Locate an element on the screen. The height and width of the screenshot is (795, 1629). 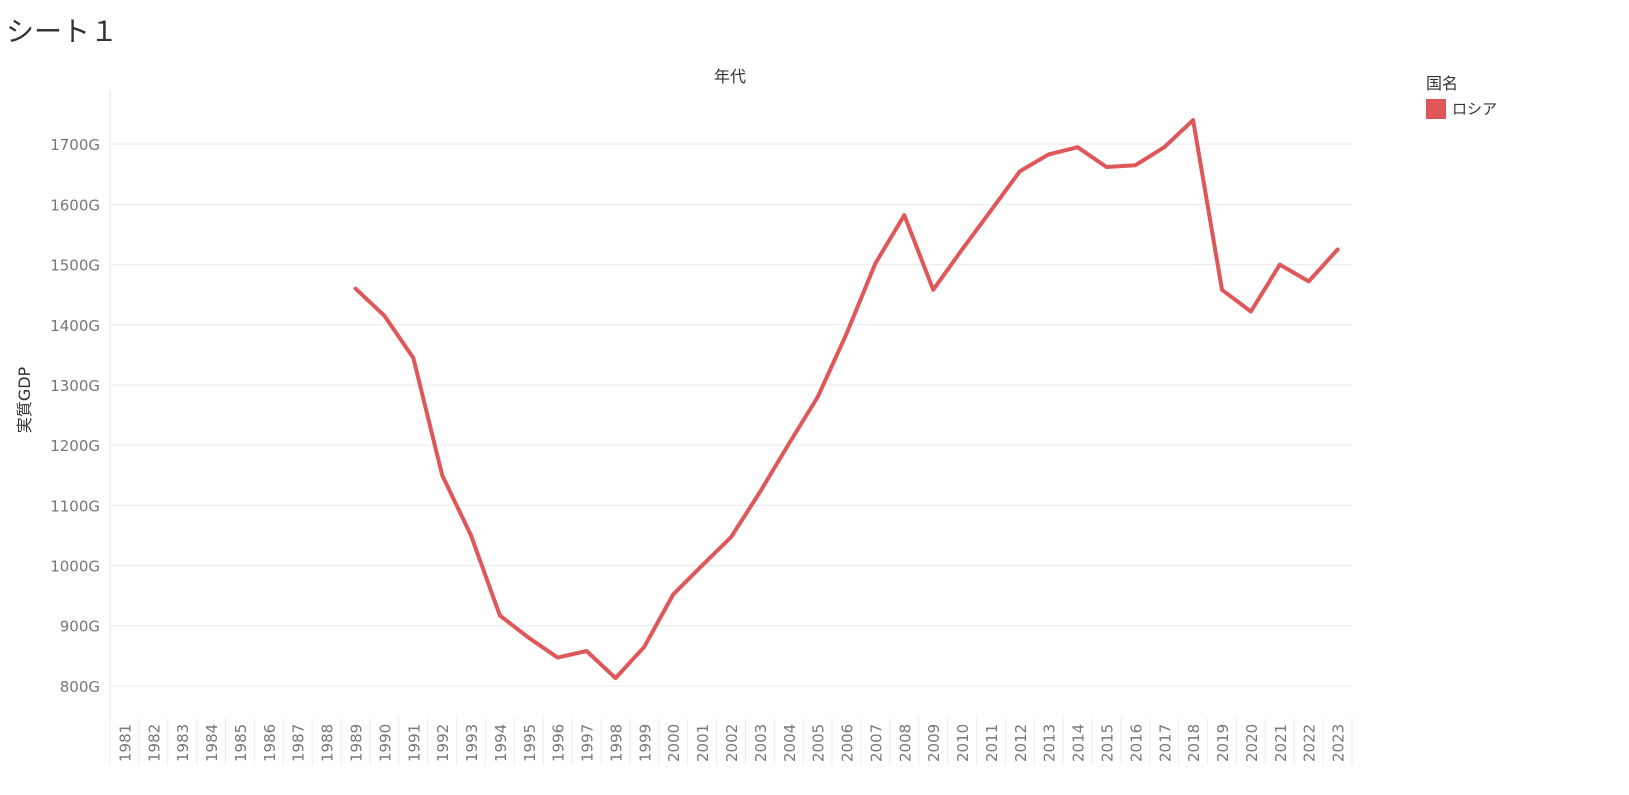
x-tick-label: 2015 is located at coordinates (1107, 743).